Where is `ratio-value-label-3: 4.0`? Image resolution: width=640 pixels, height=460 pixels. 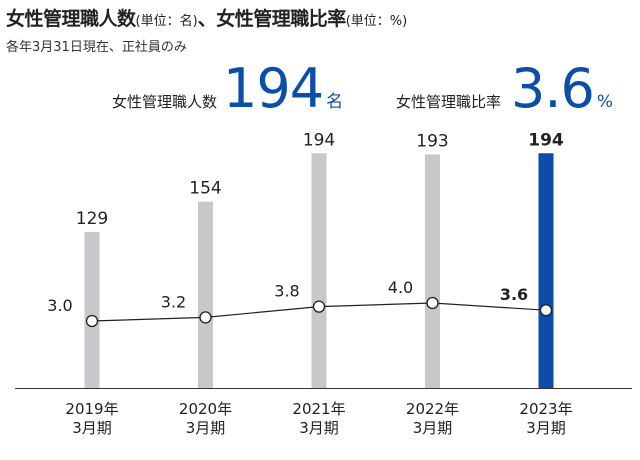 ratio-value-label-3: 4.0 is located at coordinates (400, 287).